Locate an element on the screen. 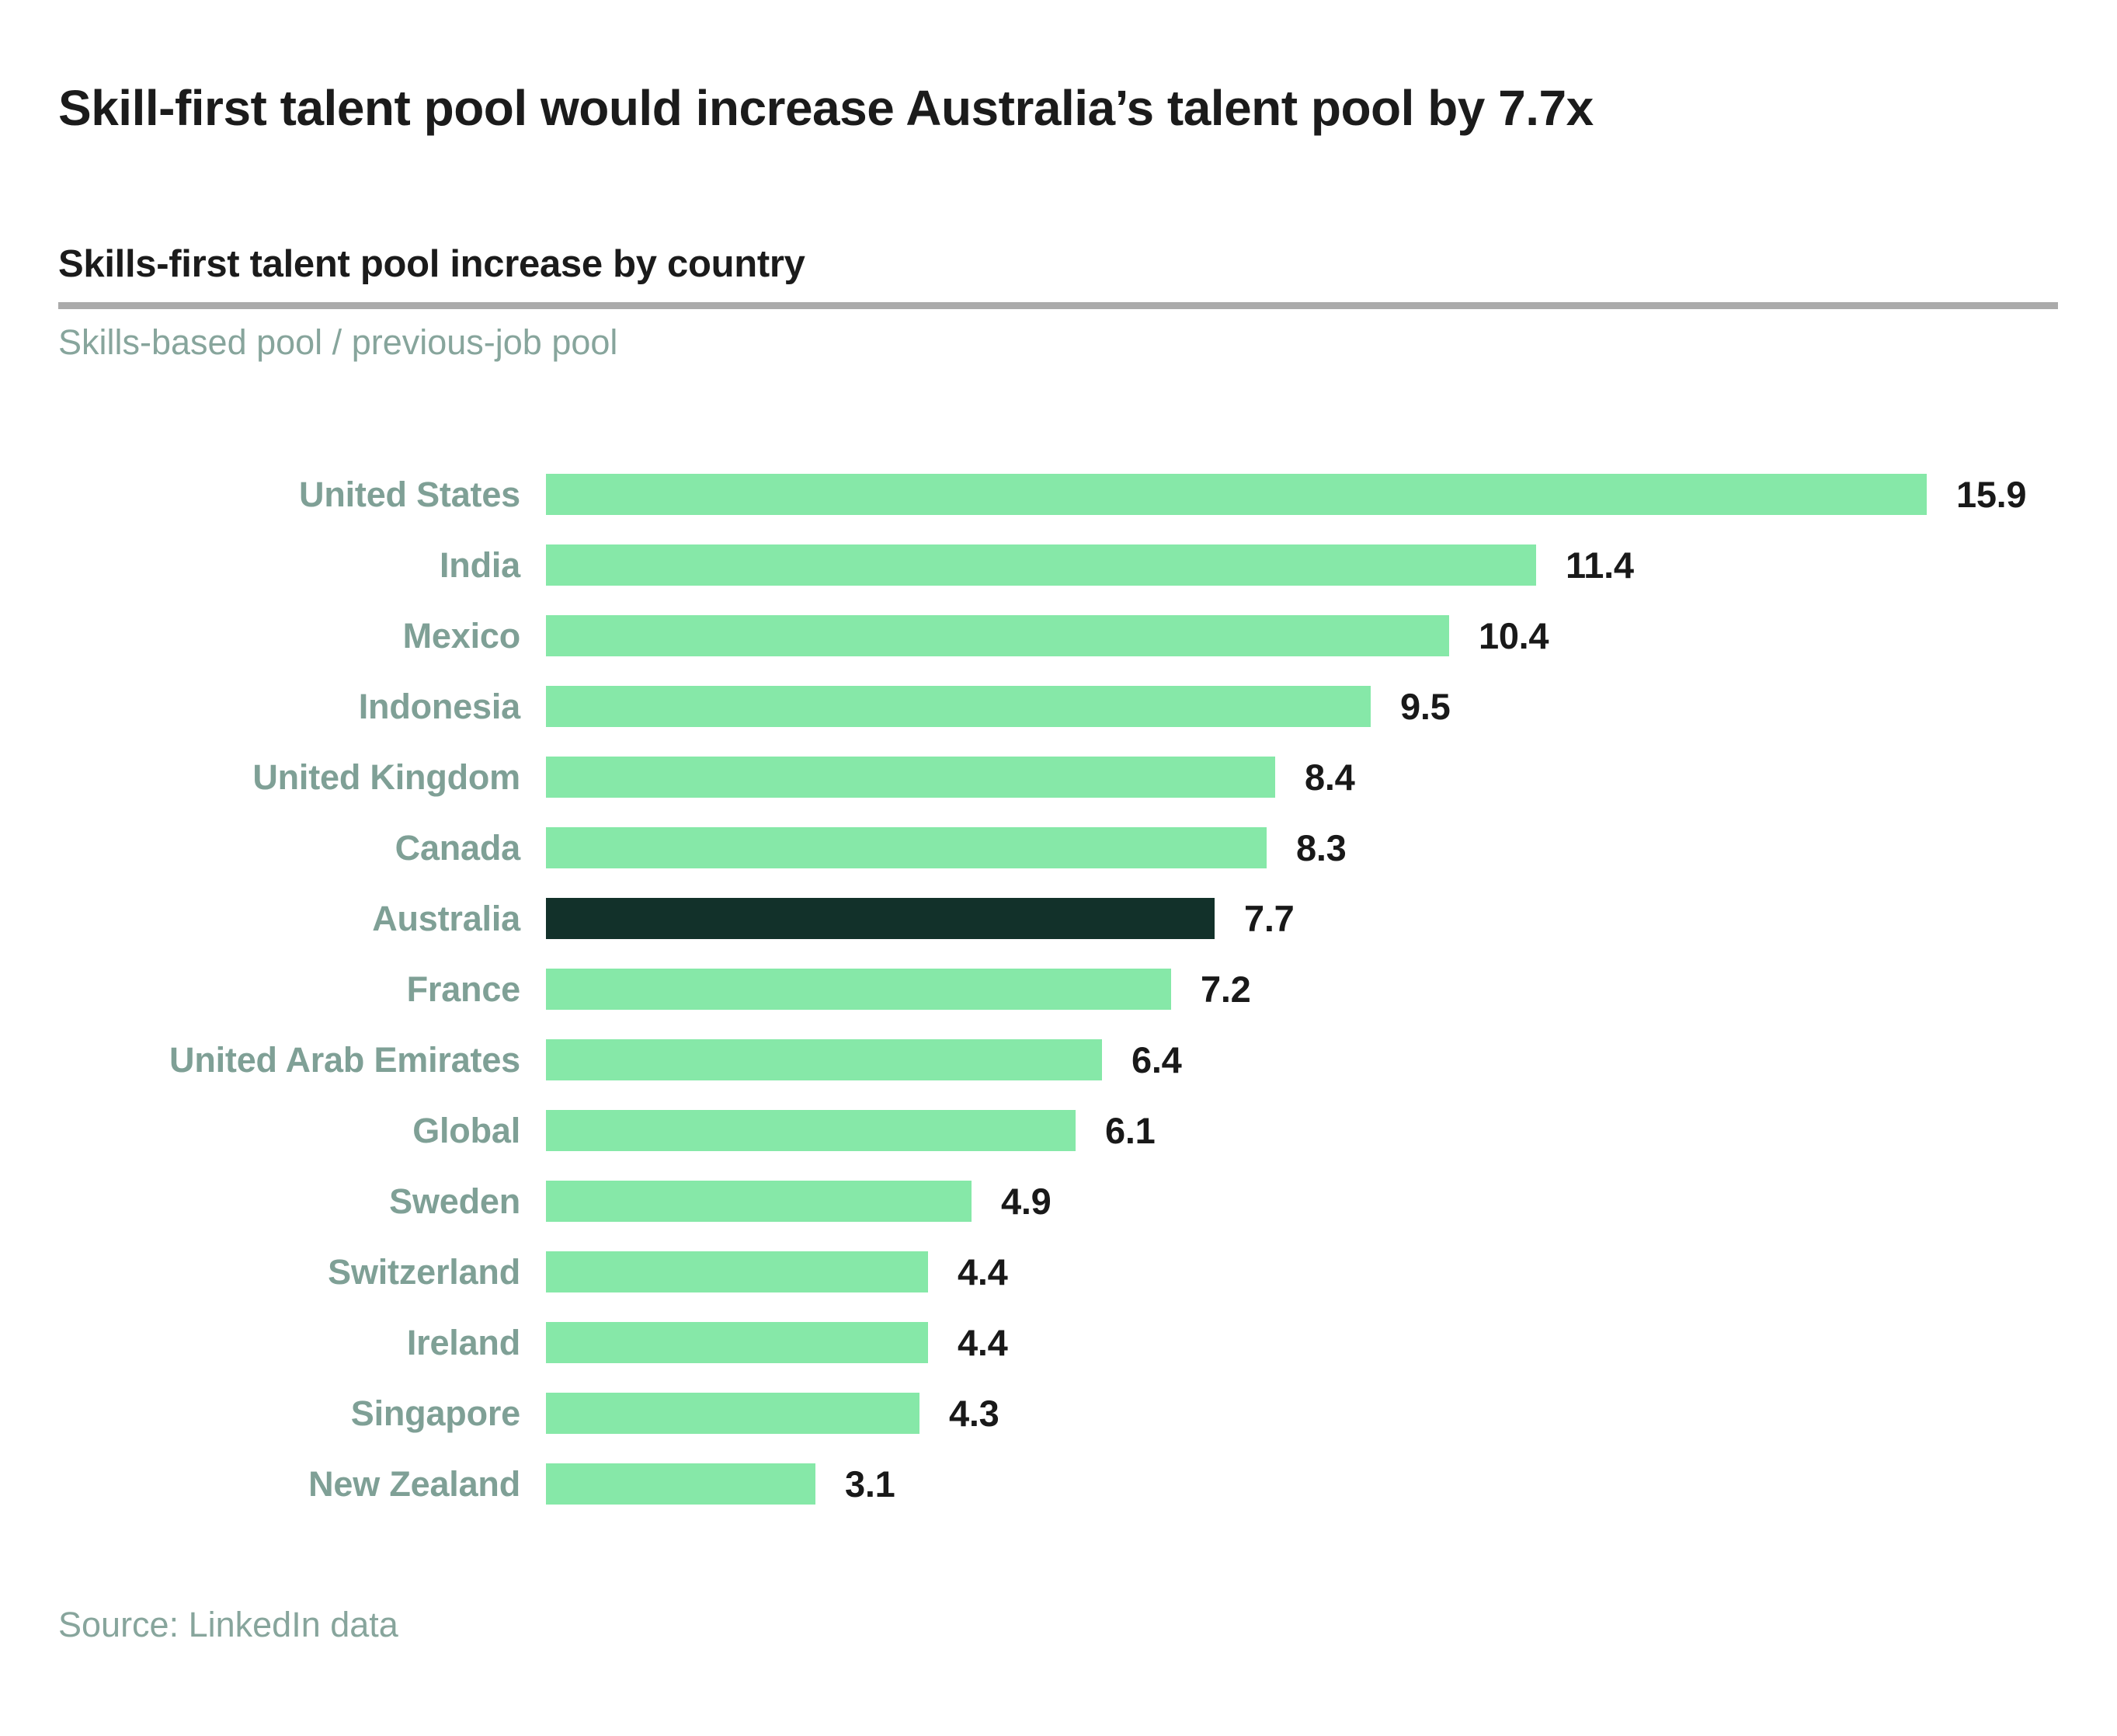 The image size is (2117, 1736). category-label: Sweden is located at coordinates (454, 1201).